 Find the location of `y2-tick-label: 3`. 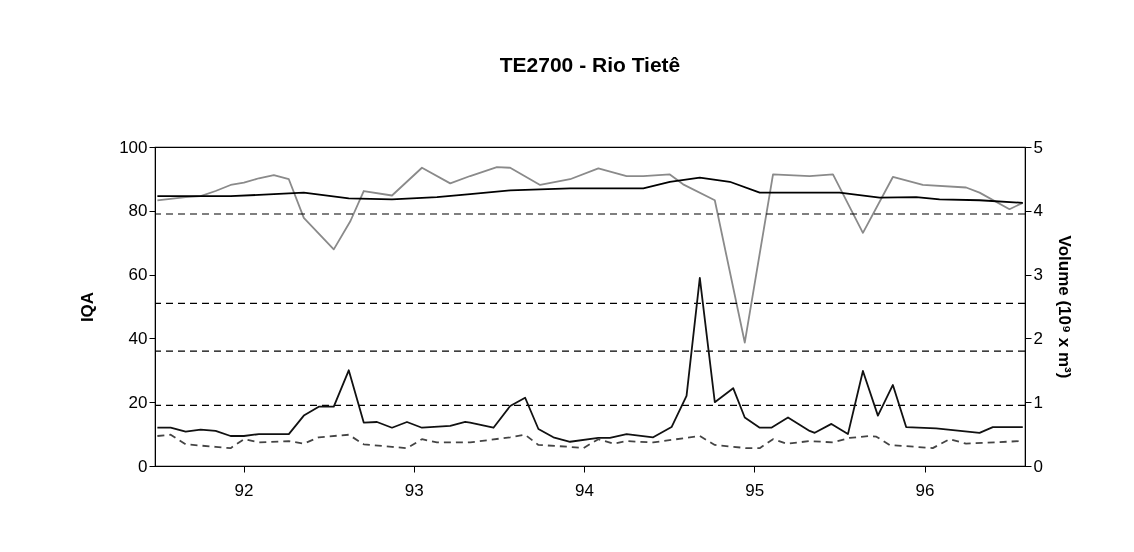

y2-tick-label: 3 is located at coordinates (1038, 275).